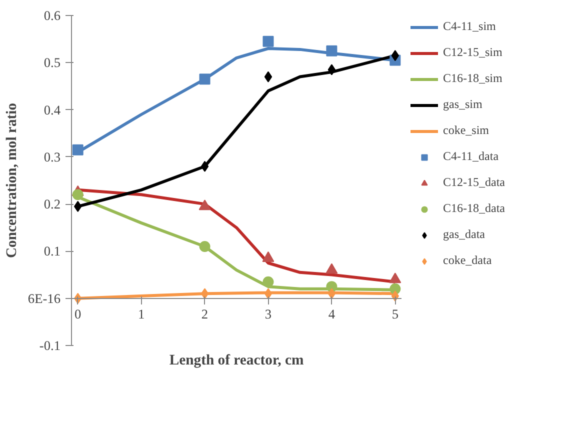  I want to click on y-tick-label: 0.1, so click(52, 251).